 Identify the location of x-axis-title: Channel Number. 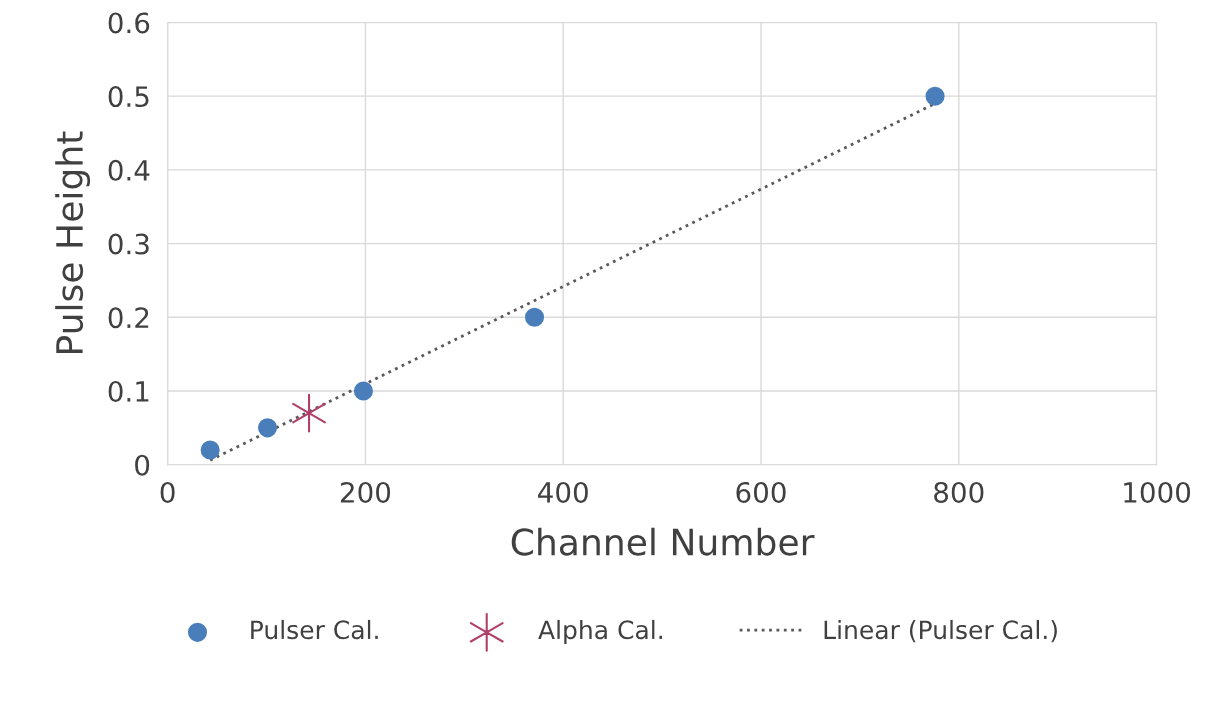
(663, 541).